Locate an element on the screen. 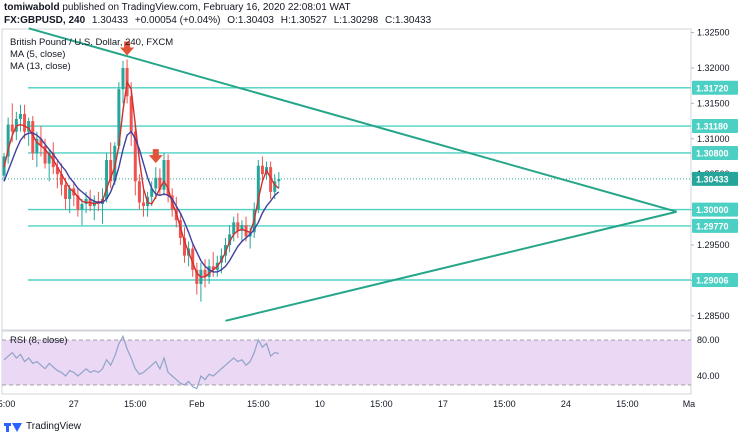  publisher-name: tomiwabold is located at coordinates (32, 7).